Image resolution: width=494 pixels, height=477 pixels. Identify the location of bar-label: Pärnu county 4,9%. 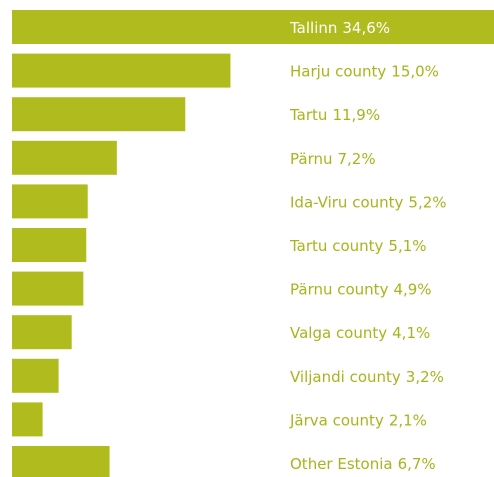
(361, 289).